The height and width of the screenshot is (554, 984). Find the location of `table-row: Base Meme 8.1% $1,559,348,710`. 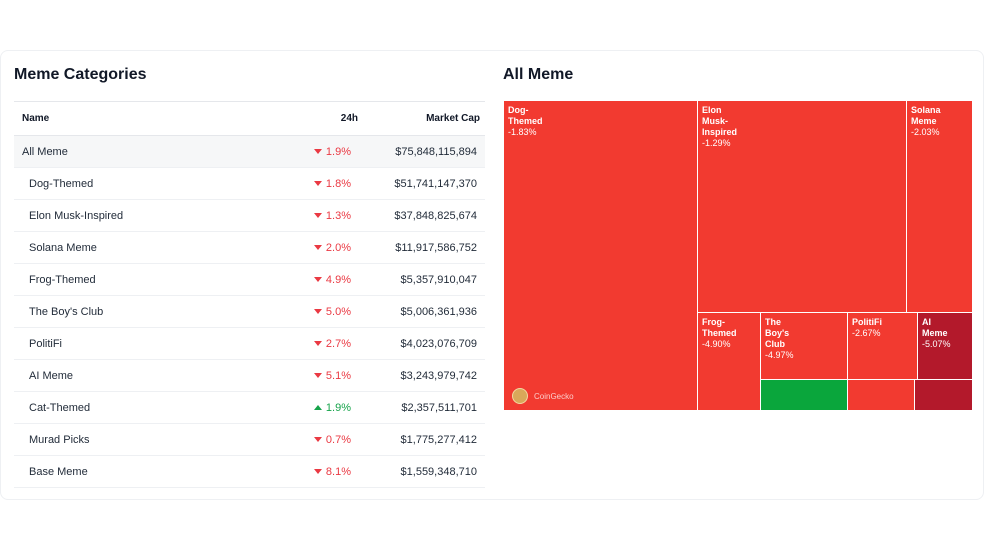

table-row: Base Meme 8.1% $1,559,348,710 is located at coordinates (249, 472).